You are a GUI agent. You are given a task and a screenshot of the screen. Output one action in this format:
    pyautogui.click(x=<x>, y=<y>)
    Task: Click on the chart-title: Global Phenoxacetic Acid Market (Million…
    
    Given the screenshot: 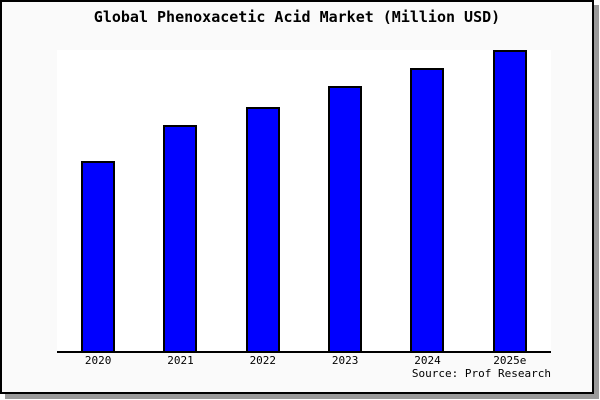 What is the action you would take?
    pyautogui.click(x=297, y=17)
    